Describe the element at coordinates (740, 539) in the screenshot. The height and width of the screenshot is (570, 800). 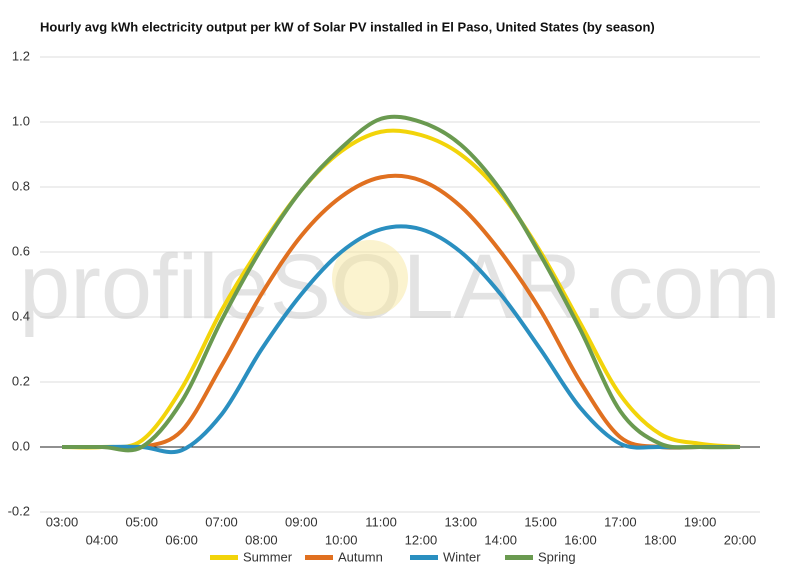
I see `x-tick-label: 20:00` at that location.